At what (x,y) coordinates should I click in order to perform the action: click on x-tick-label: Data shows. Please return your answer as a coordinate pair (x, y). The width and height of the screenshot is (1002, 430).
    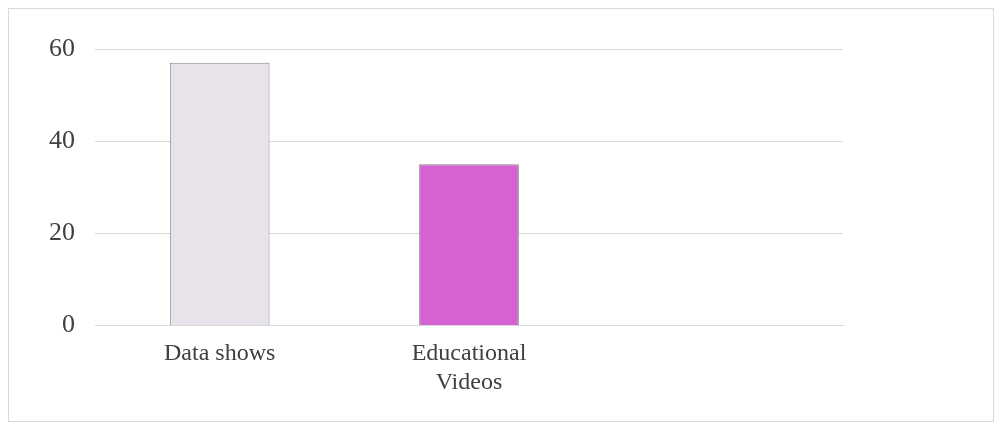
    Looking at the image, I should click on (220, 352).